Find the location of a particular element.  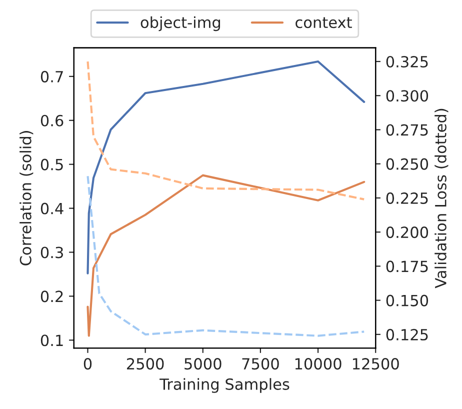

y2-tick-label: 0.175 is located at coordinates (407, 266).